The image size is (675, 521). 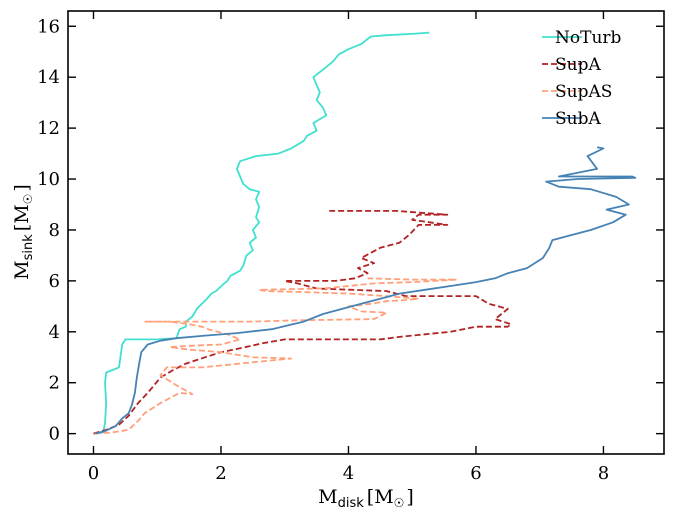 What do you see at coordinates (588, 38) in the screenshot?
I see `legend-label-noturb: NoTurb` at bounding box center [588, 38].